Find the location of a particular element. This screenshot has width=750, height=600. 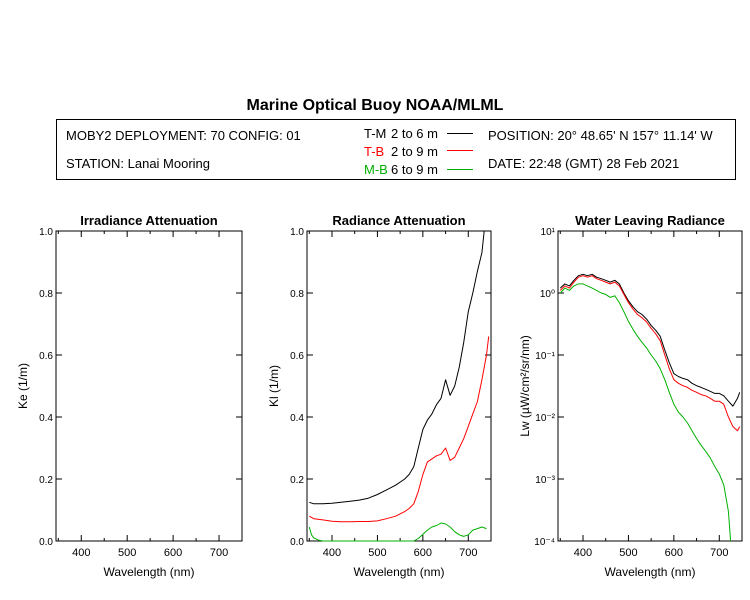

irradiance-y-tick-label: 0.4 is located at coordinates (46, 418).